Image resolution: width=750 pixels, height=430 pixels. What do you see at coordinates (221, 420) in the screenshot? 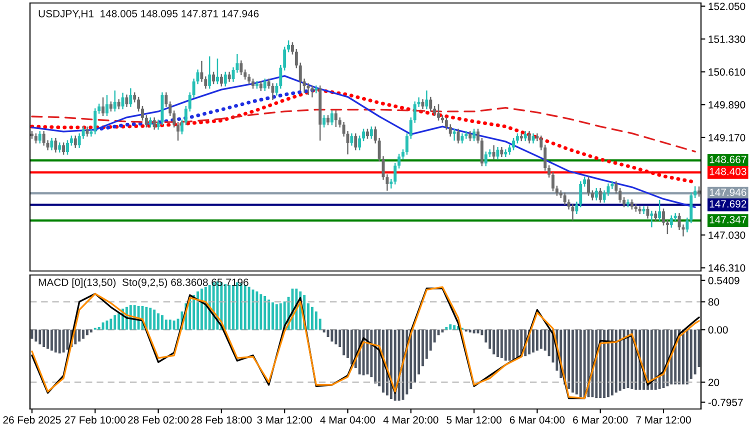
I see `x-tick-label: 28 Feb 18:00` at bounding box center [221, 420].